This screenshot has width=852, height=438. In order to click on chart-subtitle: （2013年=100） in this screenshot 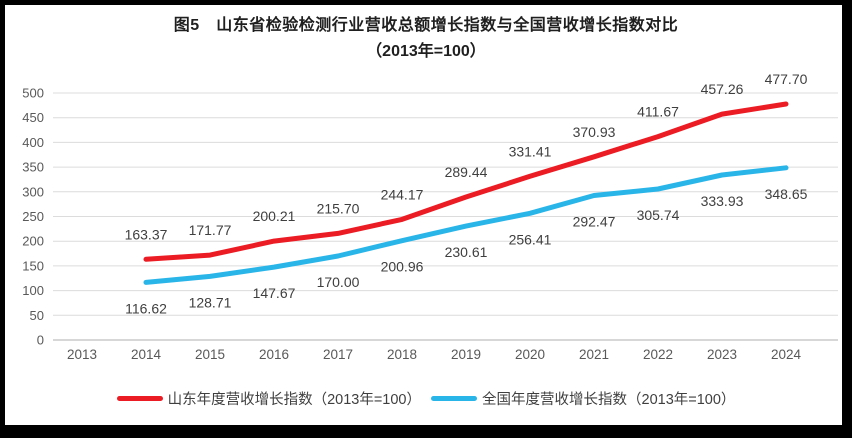, I will do `click(426, 51)`.